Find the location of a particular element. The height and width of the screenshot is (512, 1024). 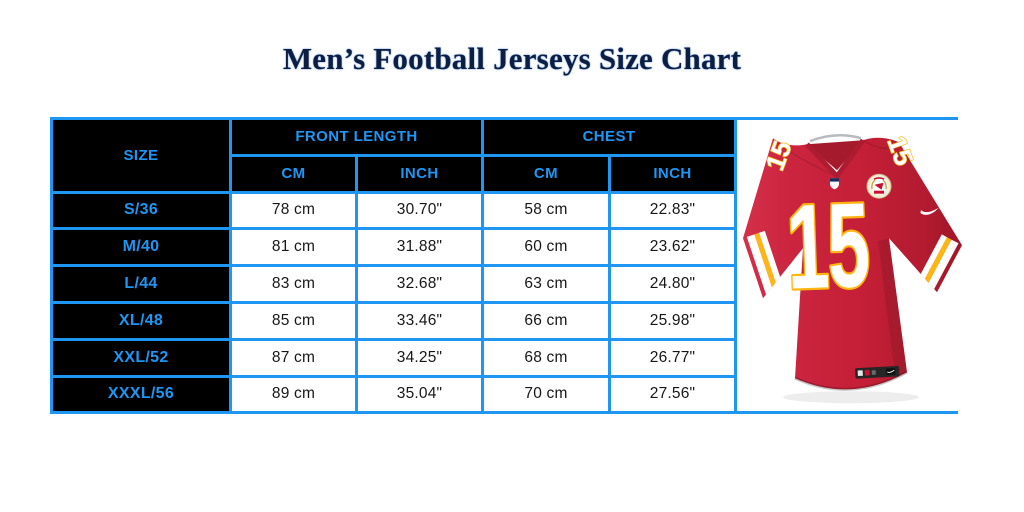

size-cell: S/36 is located at coordinates (141, 210).